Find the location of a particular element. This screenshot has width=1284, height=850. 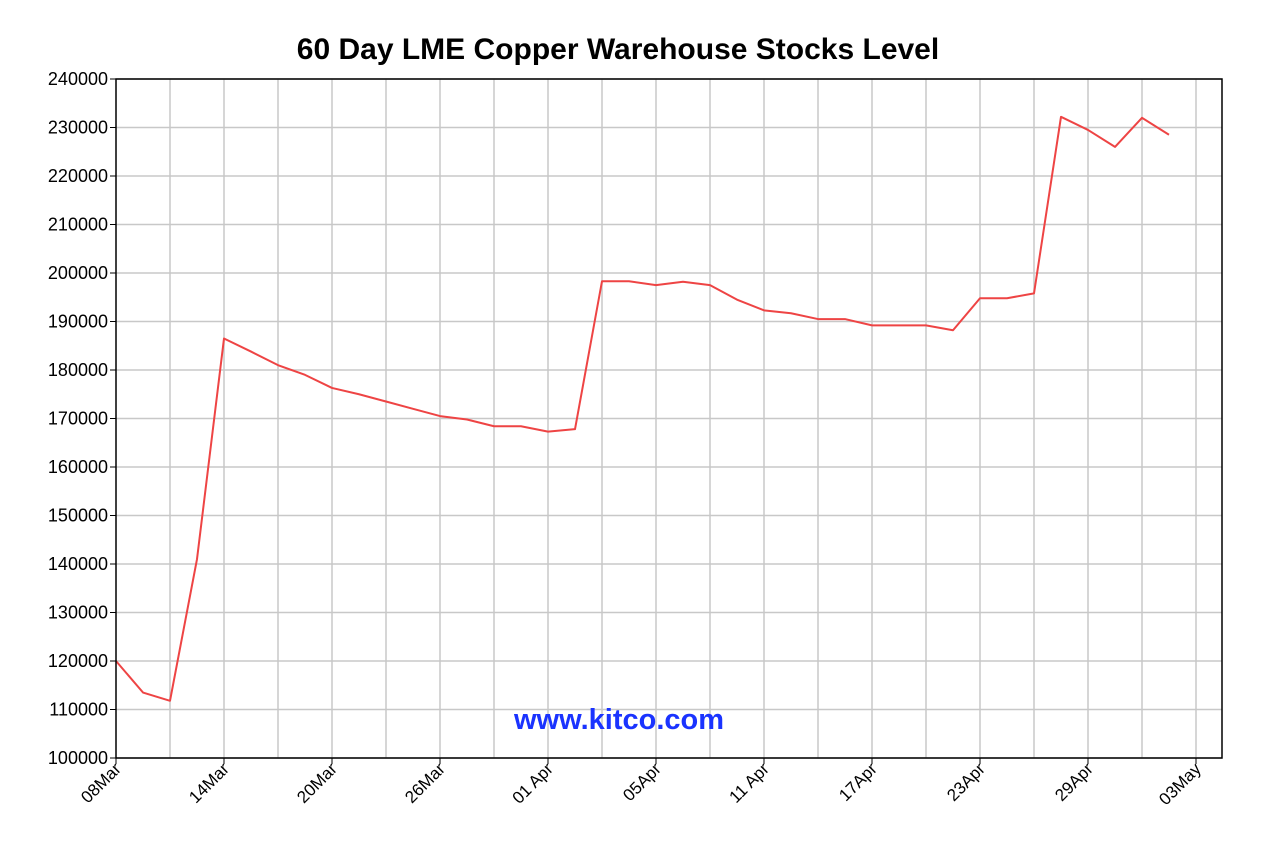

y-tick-label: 180000 is located at coordinates (78, 370).